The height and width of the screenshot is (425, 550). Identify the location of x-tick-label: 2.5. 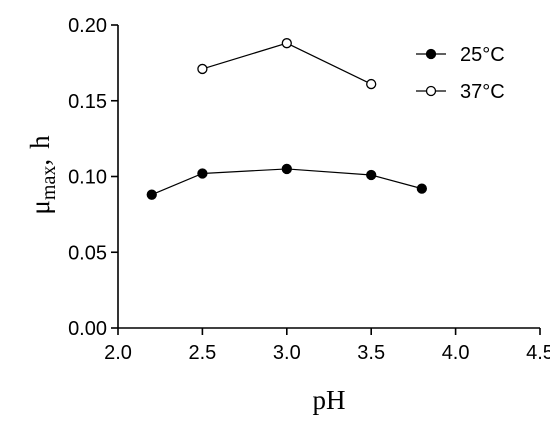
(202, 353).